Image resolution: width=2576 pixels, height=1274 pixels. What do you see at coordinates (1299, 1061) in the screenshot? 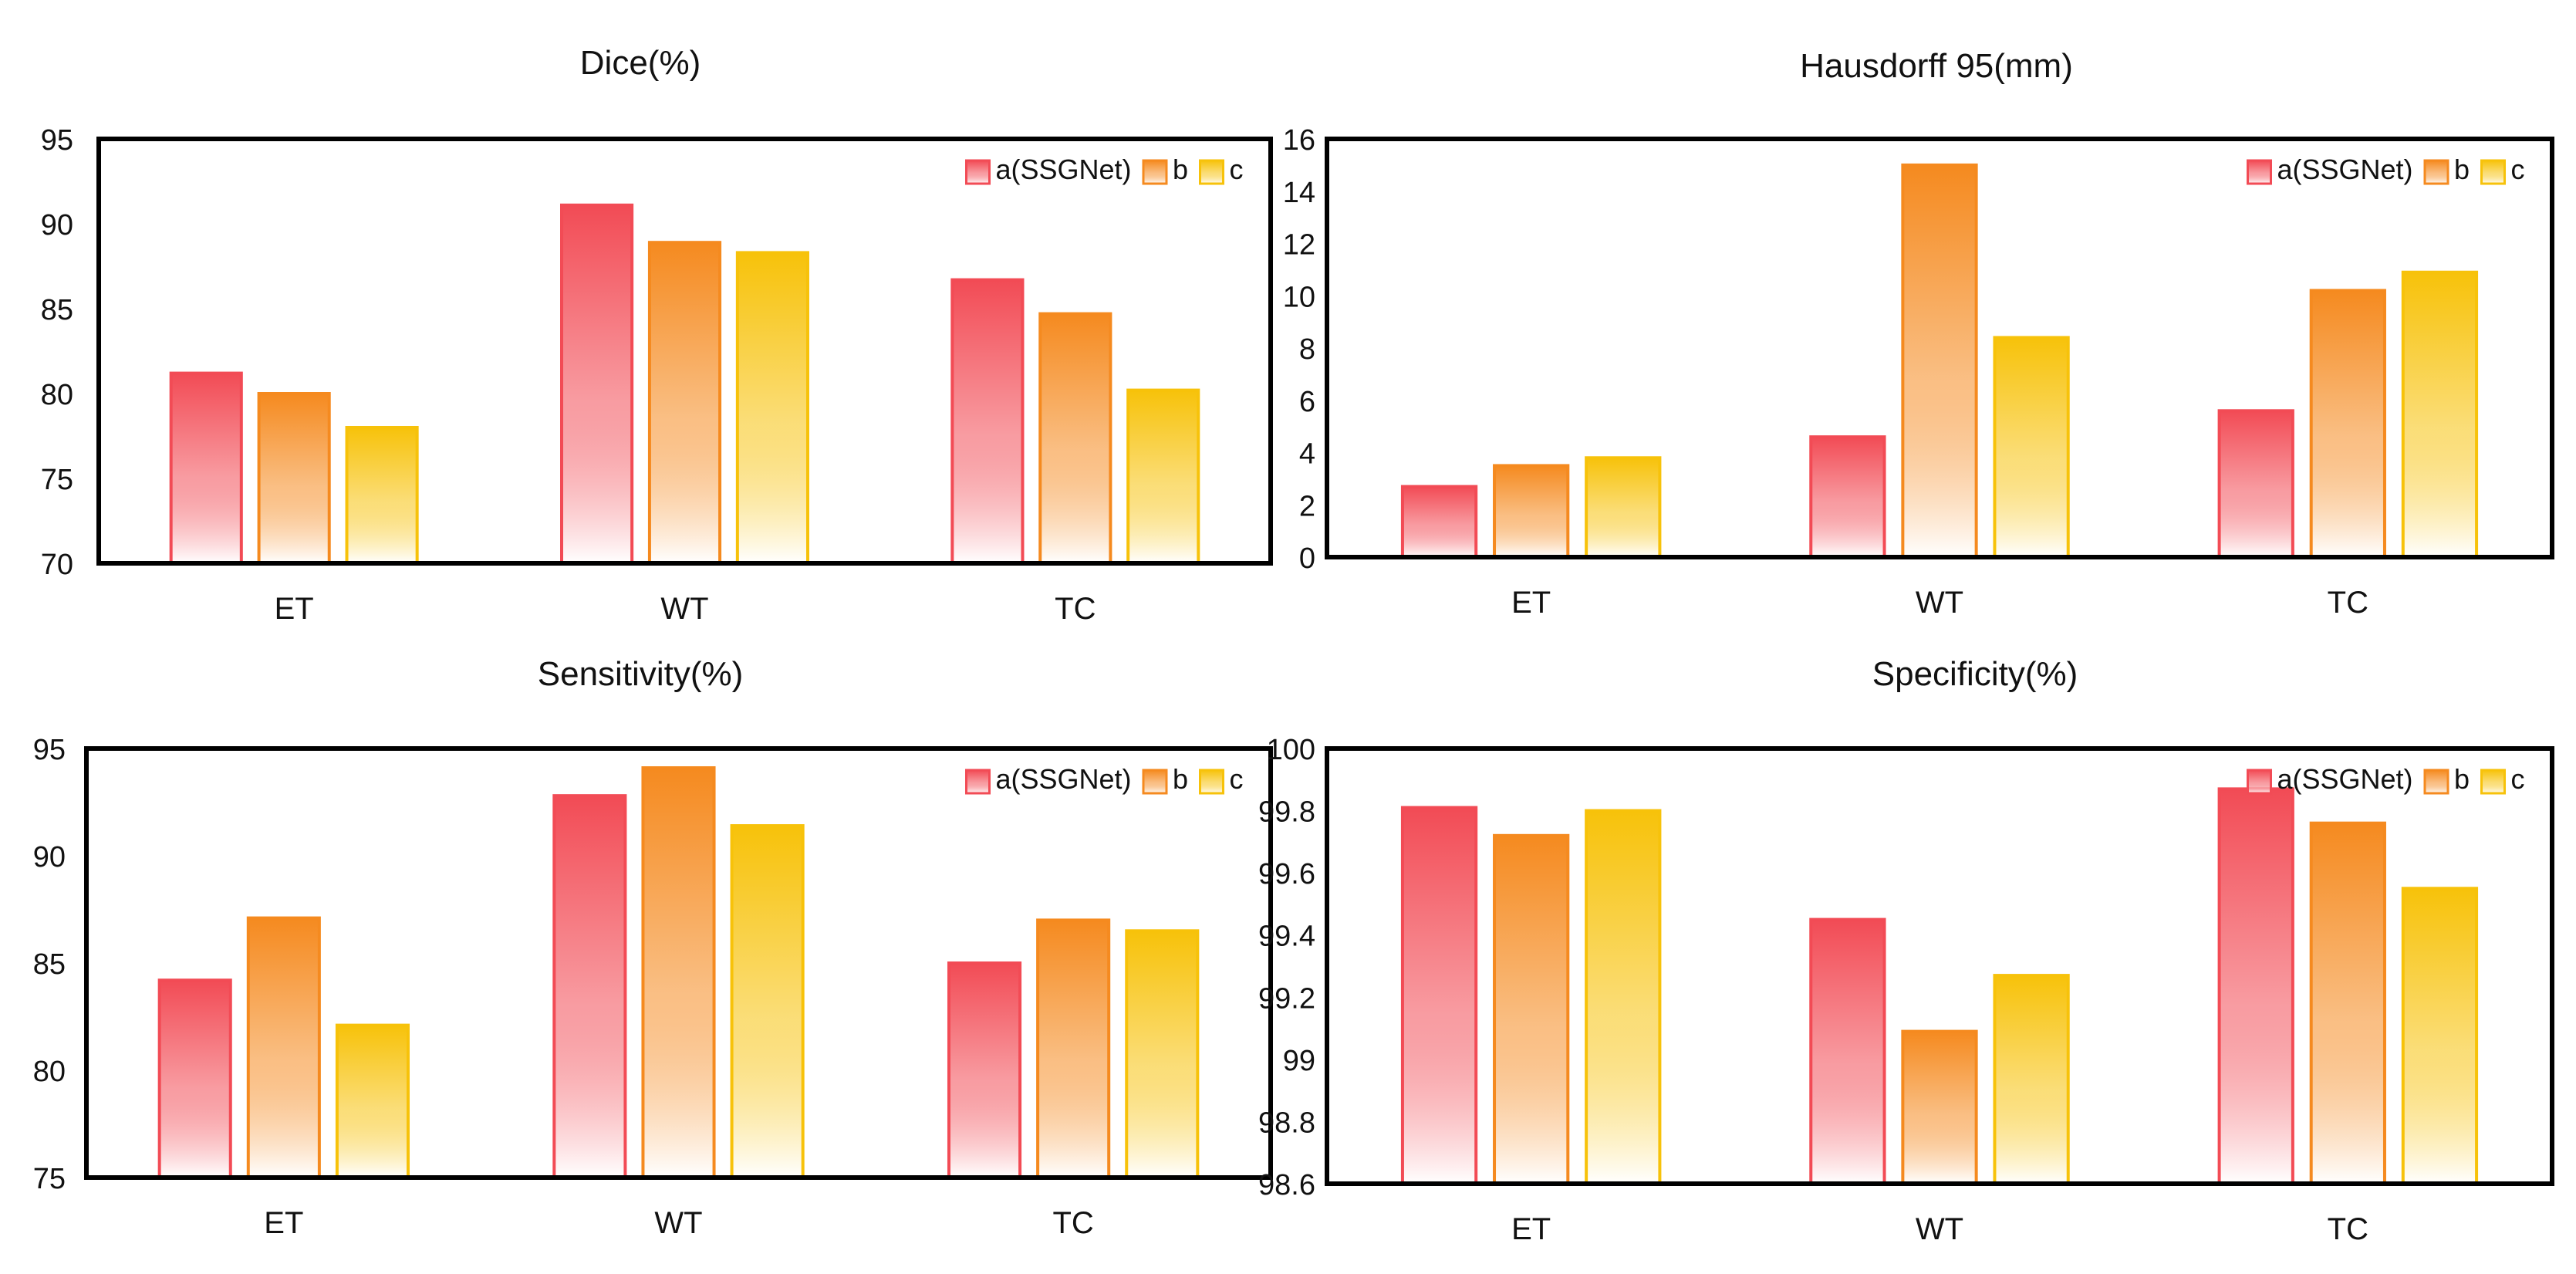
I see `y-tick-label: 99` at bounding box center [1299, 1061].